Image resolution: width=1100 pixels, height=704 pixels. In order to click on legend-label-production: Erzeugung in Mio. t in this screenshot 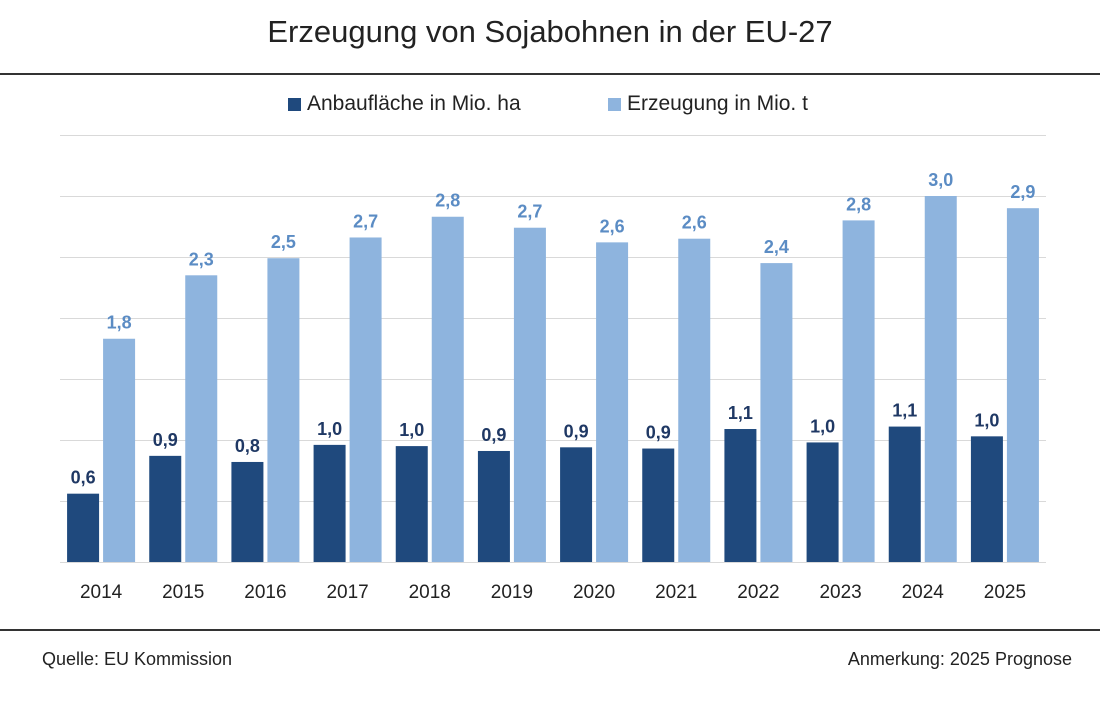, I will do `click(717, 103)`.